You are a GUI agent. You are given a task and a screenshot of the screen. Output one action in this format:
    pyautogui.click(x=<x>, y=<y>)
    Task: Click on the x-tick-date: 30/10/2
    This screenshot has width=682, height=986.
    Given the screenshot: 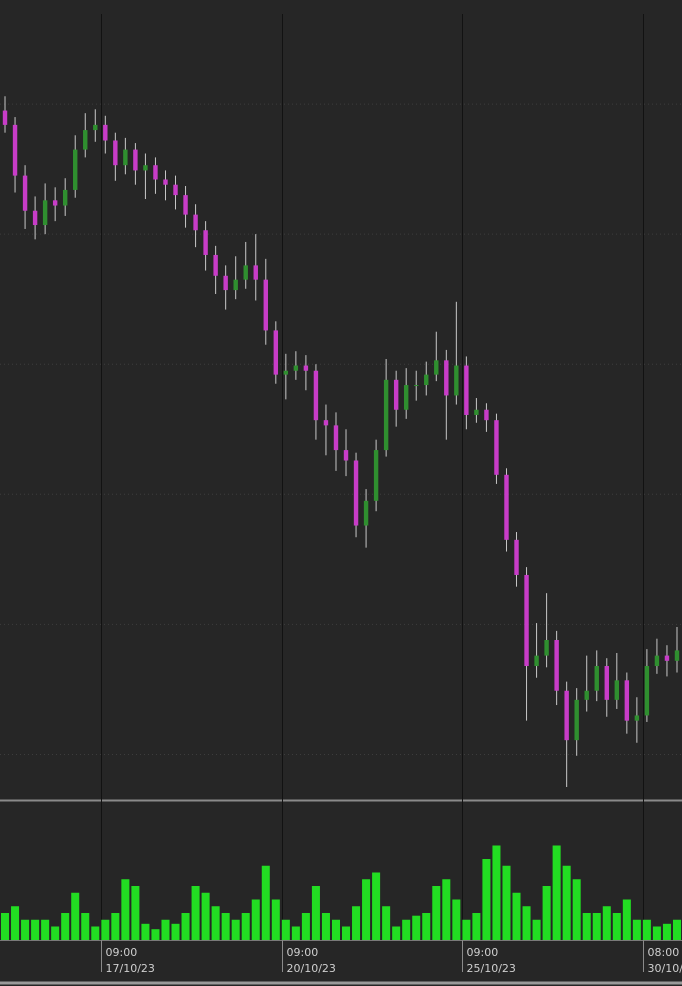 What is the action you would take?
    pyautogui.click(x=665, y=968)
    